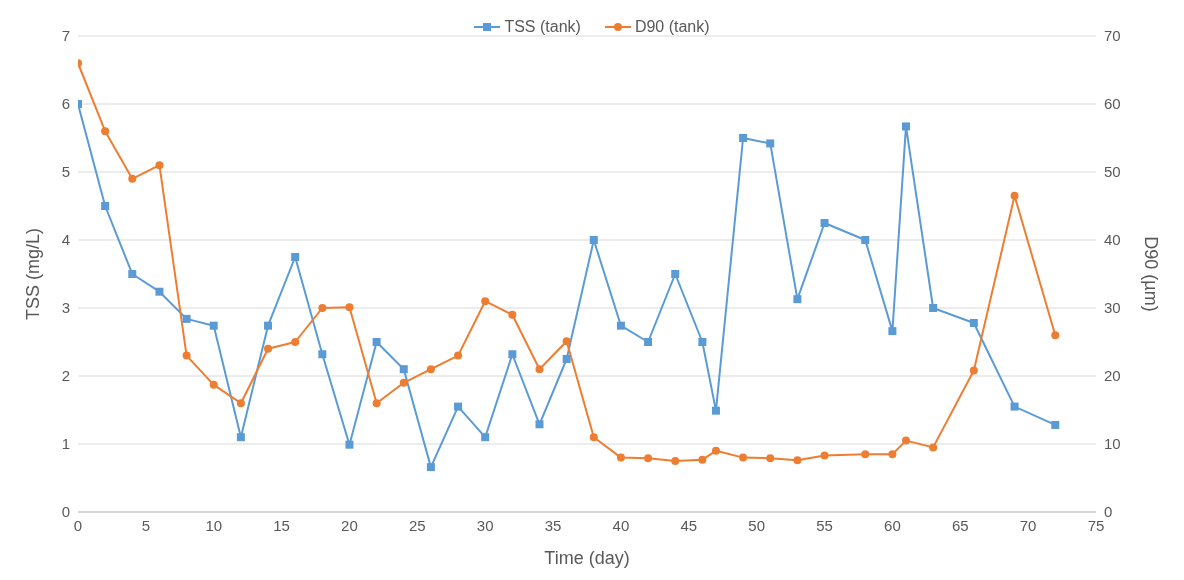 This screenshot has width=1184, height=580. Describe the element at coordinates (65, 444) in the screenshot. I see `y-tick-label: 1` at that location.